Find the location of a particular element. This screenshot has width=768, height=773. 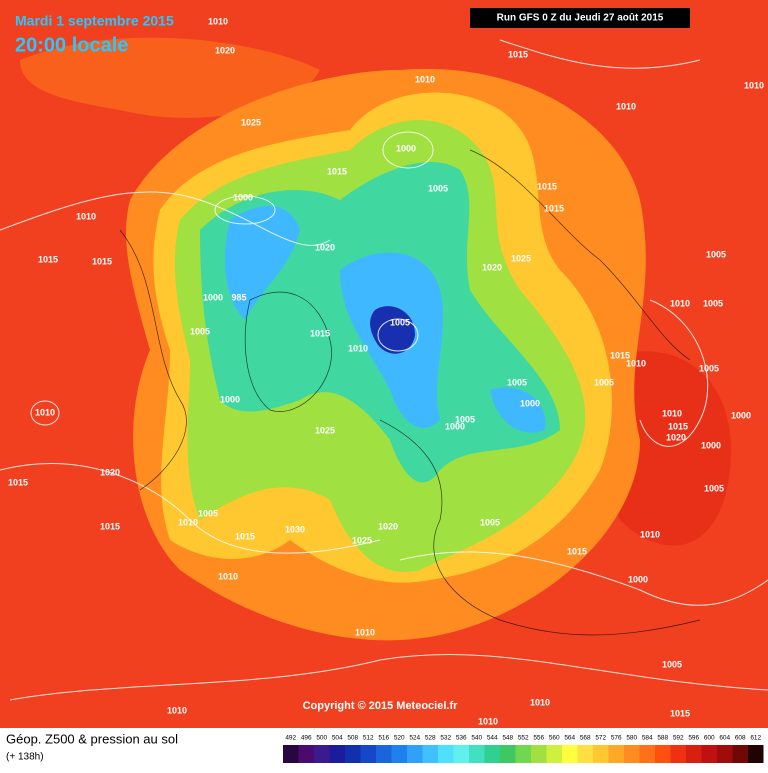

copyright: Copyright © 2015 Meteociel.fr is located at coordinates (381, 706).